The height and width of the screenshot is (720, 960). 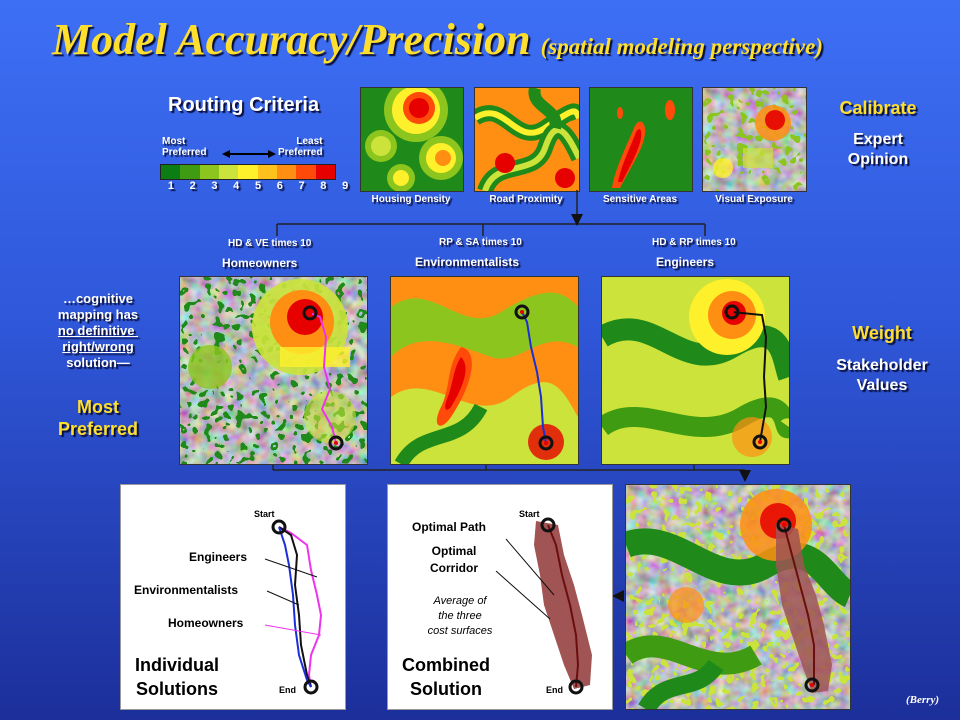 I want to click on environmentalists-map, so click(x=484, y=370).